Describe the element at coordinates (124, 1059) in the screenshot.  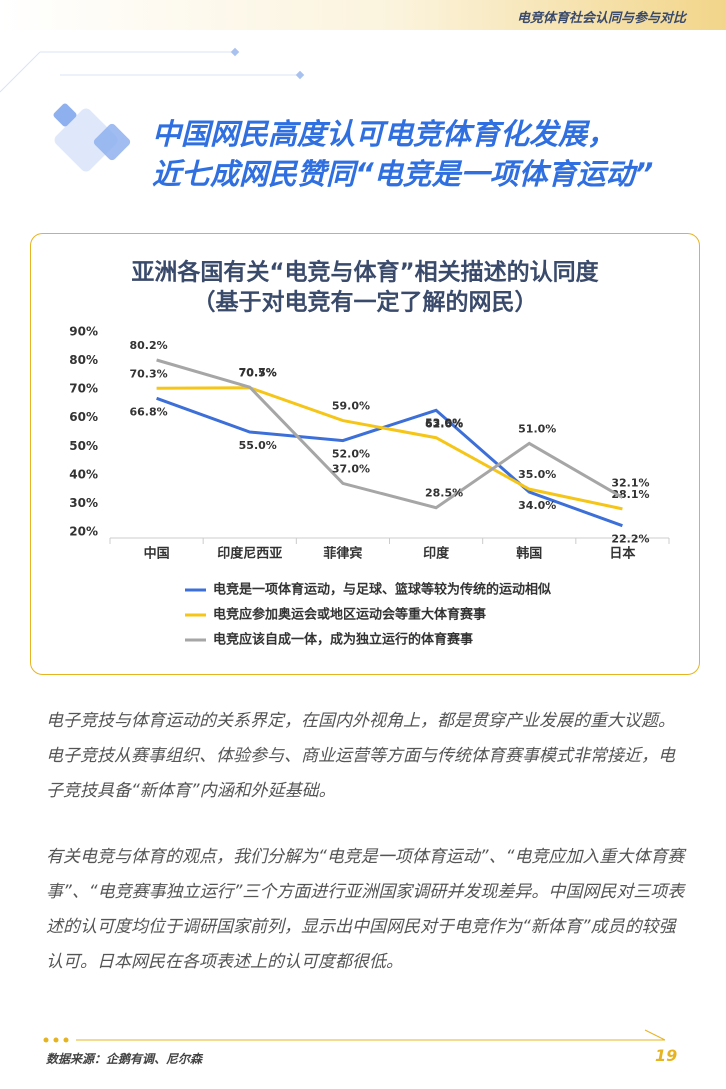
I see `source: 数据来源：企鹅有调、尼尔森` at that location.